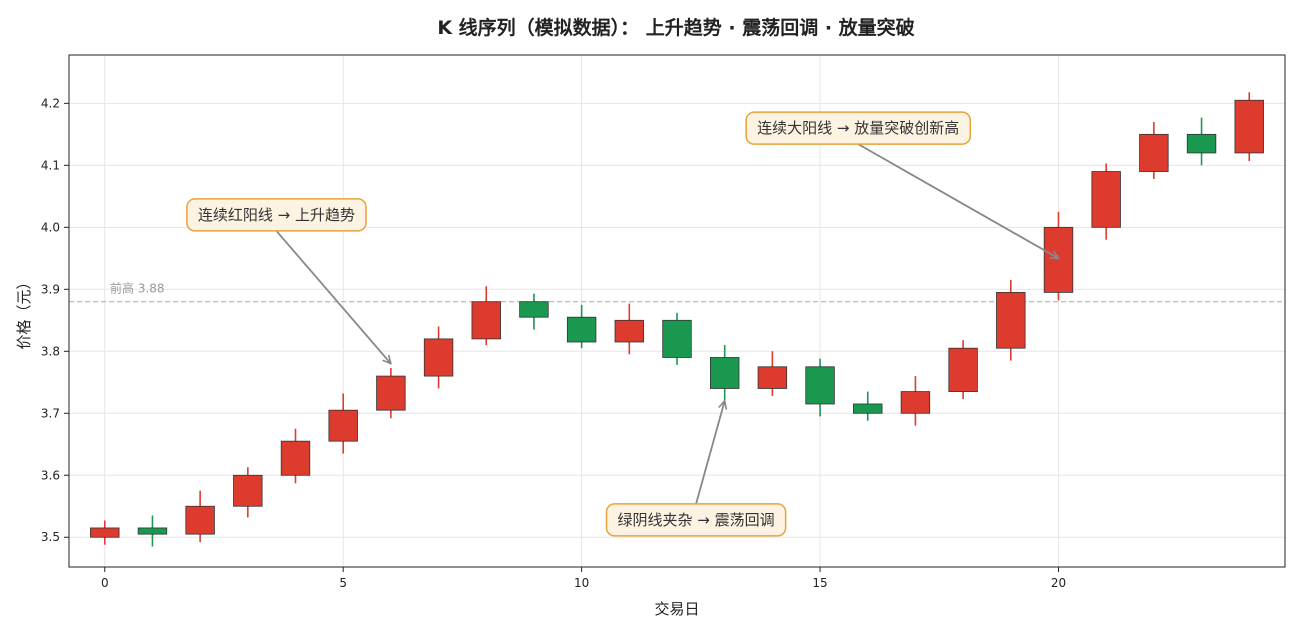  Describe the element at coordinates (55, 320) in the screenshot. I see `y-axis-ticks: 3.5 3.6 3.7 3.8 3.9 4.0 4.1 4.2` at that location.